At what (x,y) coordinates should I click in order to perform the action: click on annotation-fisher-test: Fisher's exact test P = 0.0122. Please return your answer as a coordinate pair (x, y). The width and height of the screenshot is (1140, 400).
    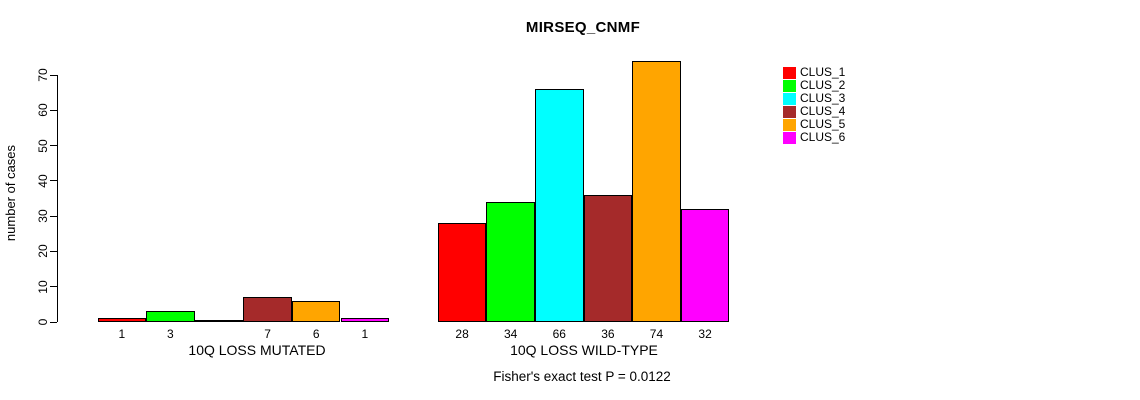
    Looking at the image, I should click on (582, 376).